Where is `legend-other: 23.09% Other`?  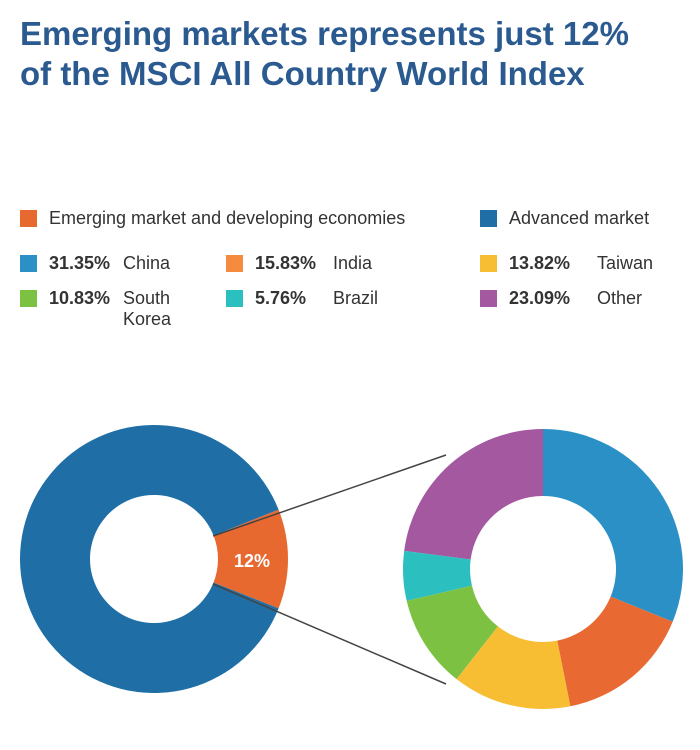
legend-other: 23.09% Other is located at coordinates (561, 298).